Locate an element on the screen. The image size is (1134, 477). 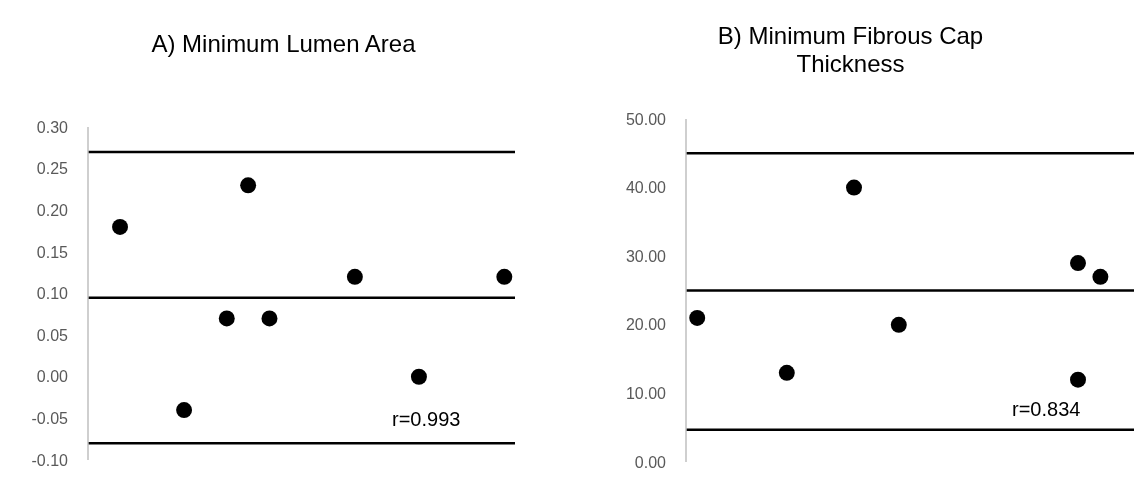
annotation: r=0.834 is located at coordinates (1046, 409).